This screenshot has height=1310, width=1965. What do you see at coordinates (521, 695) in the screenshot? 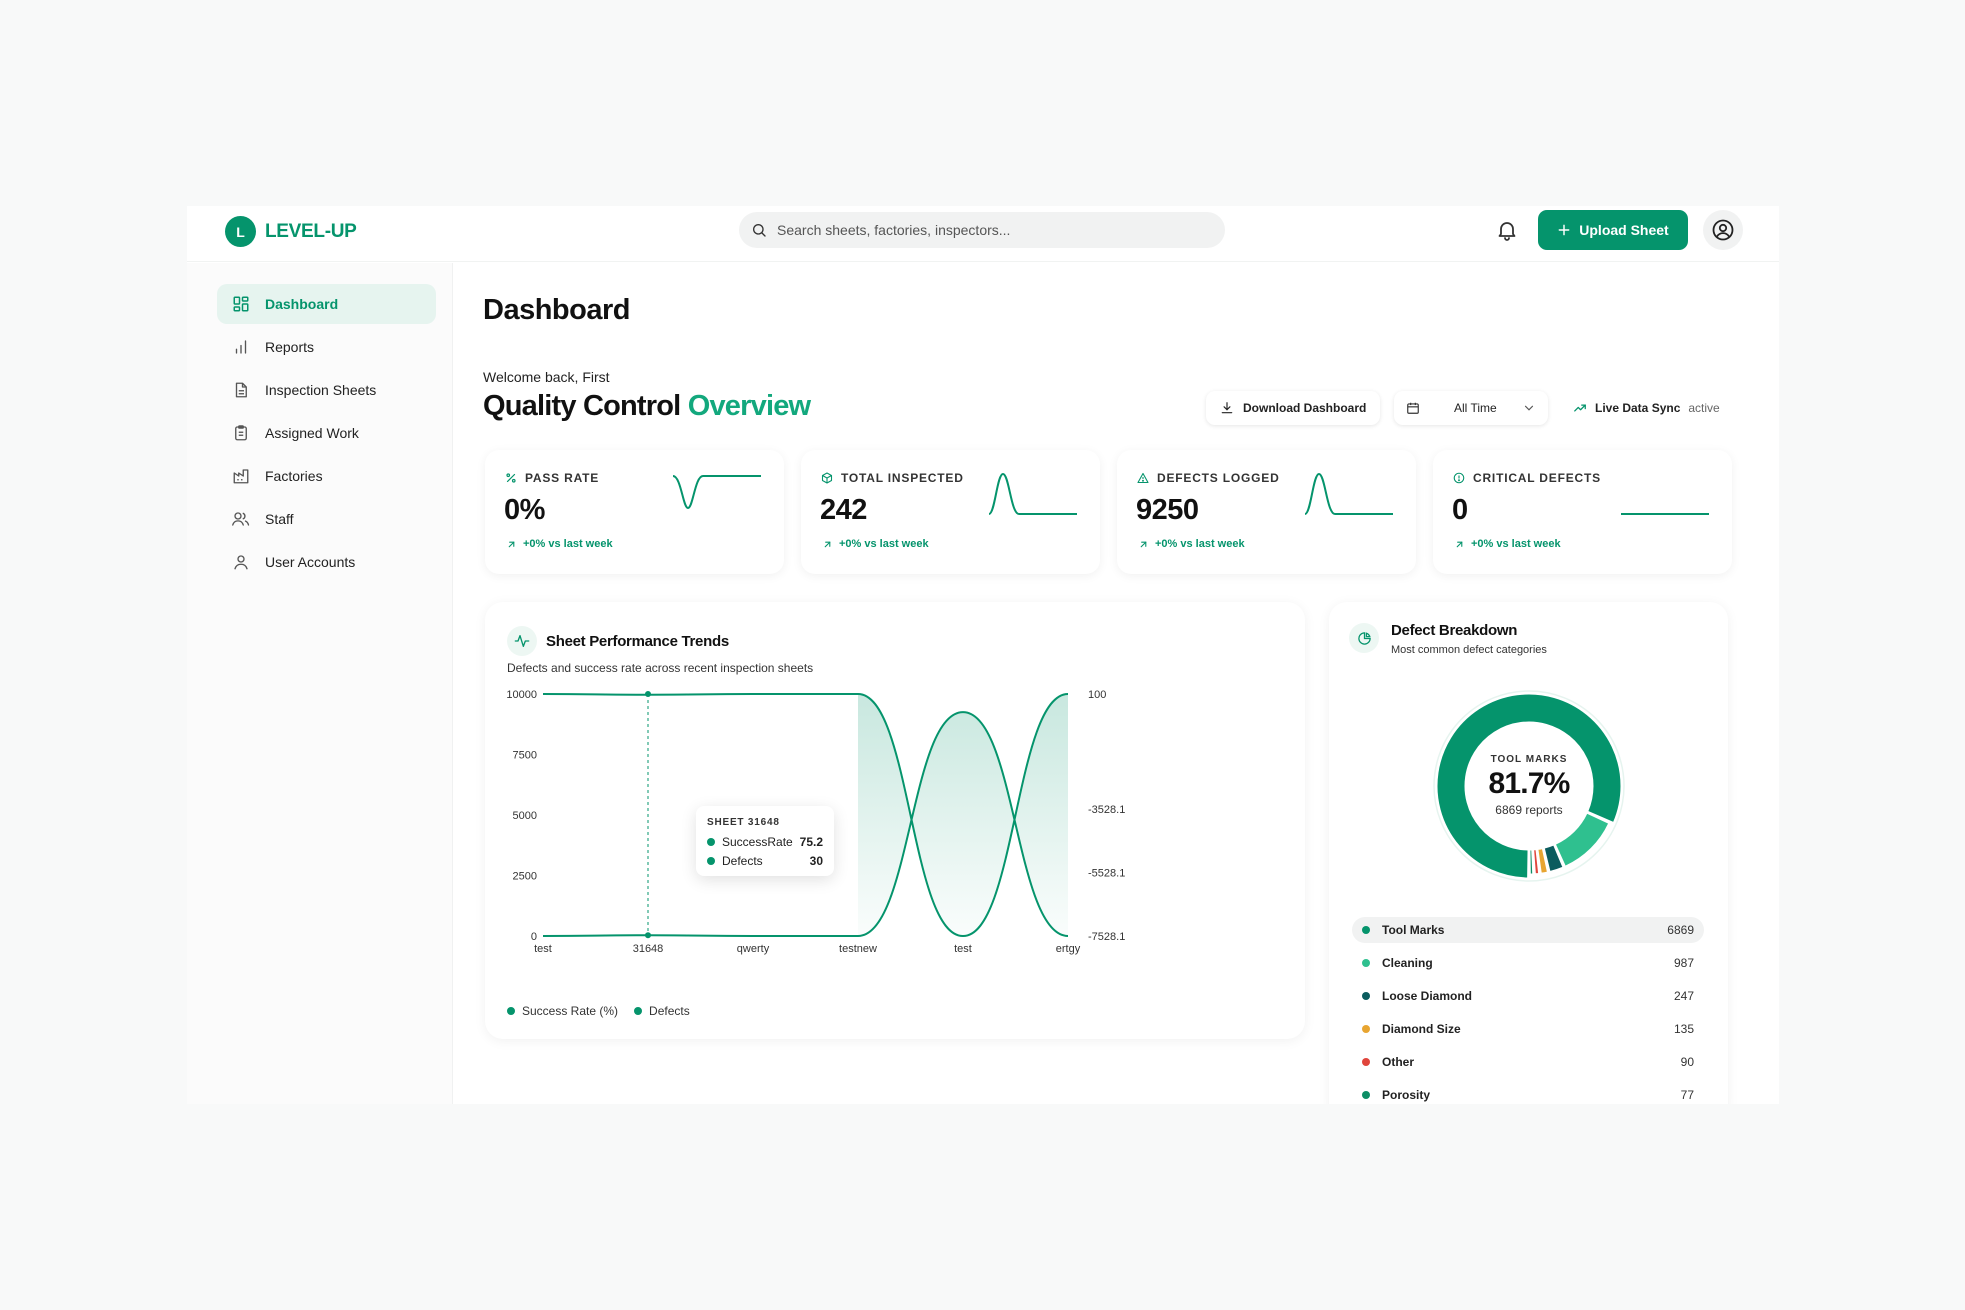
I see `y-tick-label: 10000` at bounding box center [521, 695].